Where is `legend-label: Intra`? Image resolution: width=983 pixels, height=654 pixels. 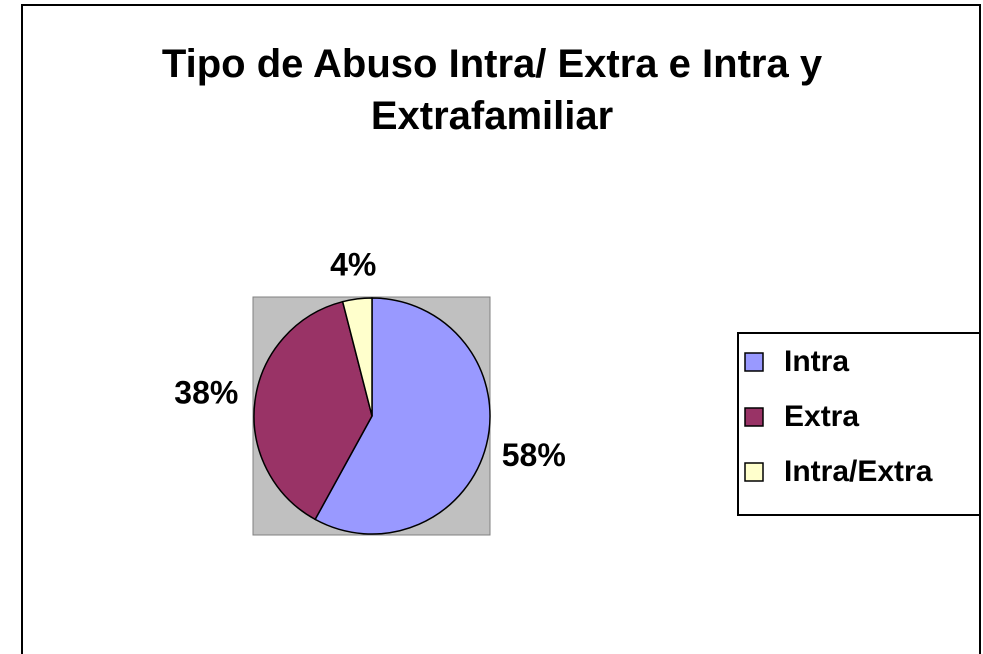
legend-label: Intra is located at coordinates (816, 361).